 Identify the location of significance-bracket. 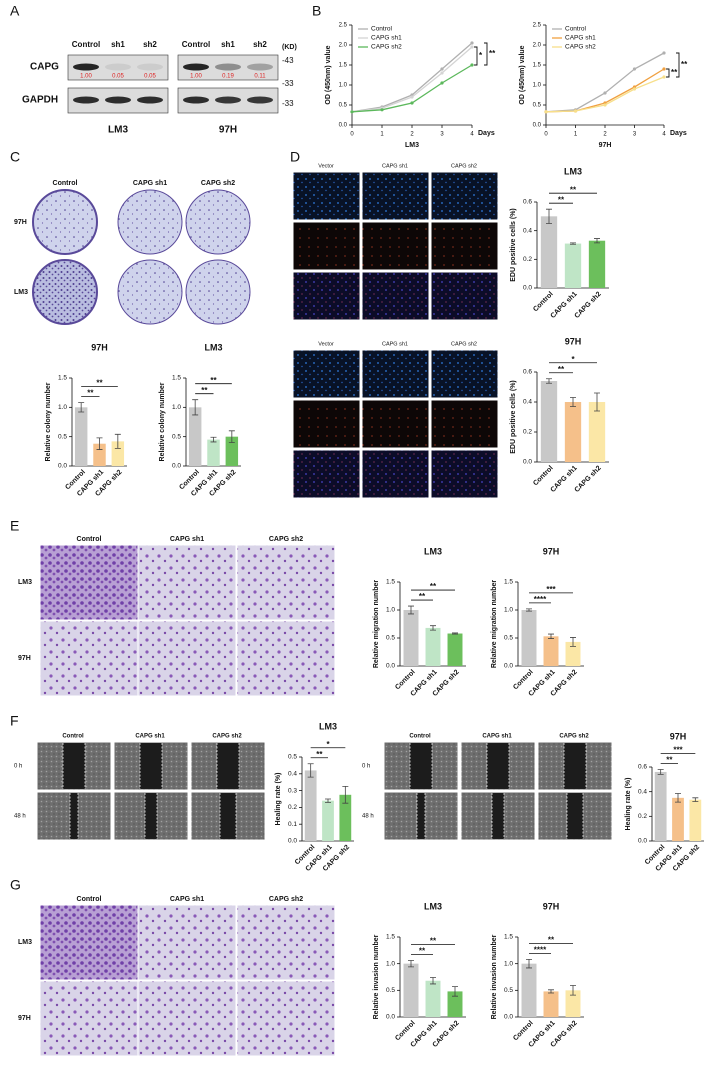
(668, 73).